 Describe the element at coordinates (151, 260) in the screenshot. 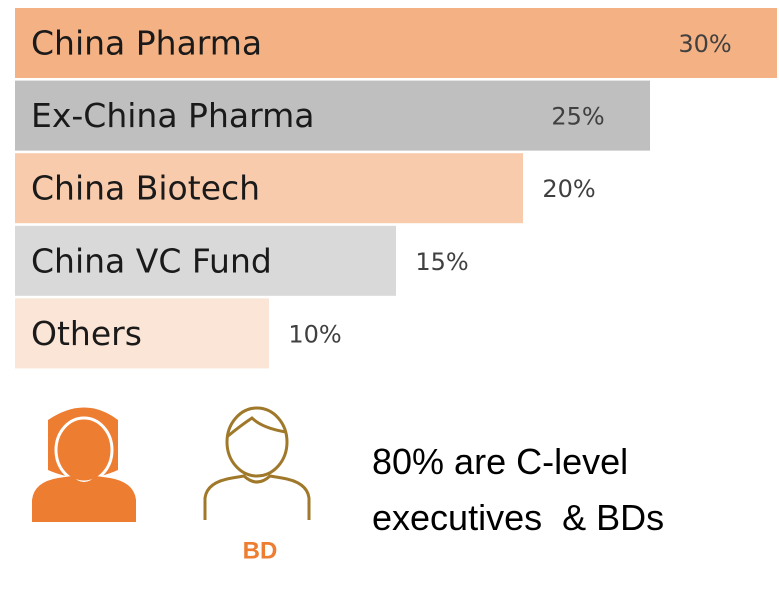

I see `category-label: China VC Fund` at that location.